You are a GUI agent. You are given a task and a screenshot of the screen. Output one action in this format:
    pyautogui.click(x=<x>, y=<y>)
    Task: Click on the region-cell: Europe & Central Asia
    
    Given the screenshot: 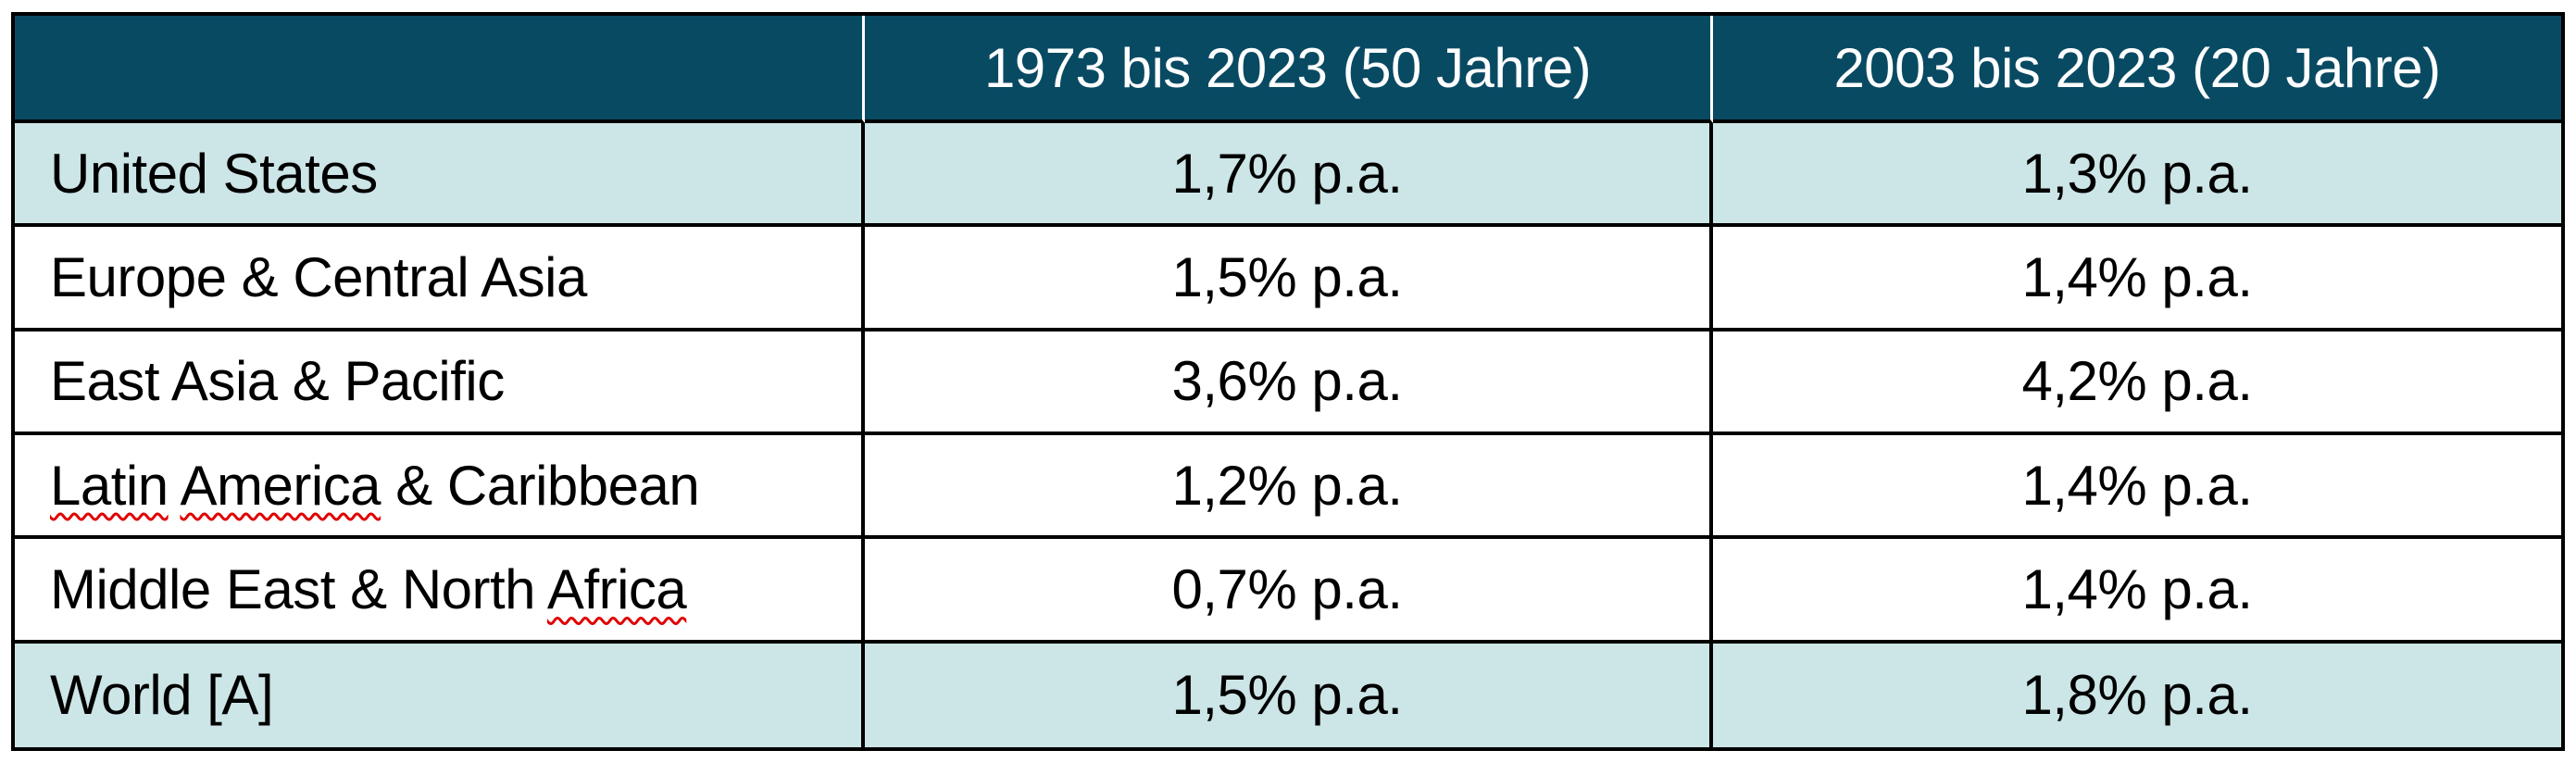 What is the action you would take?
    pyautogui.click(x=440, y=279)
    